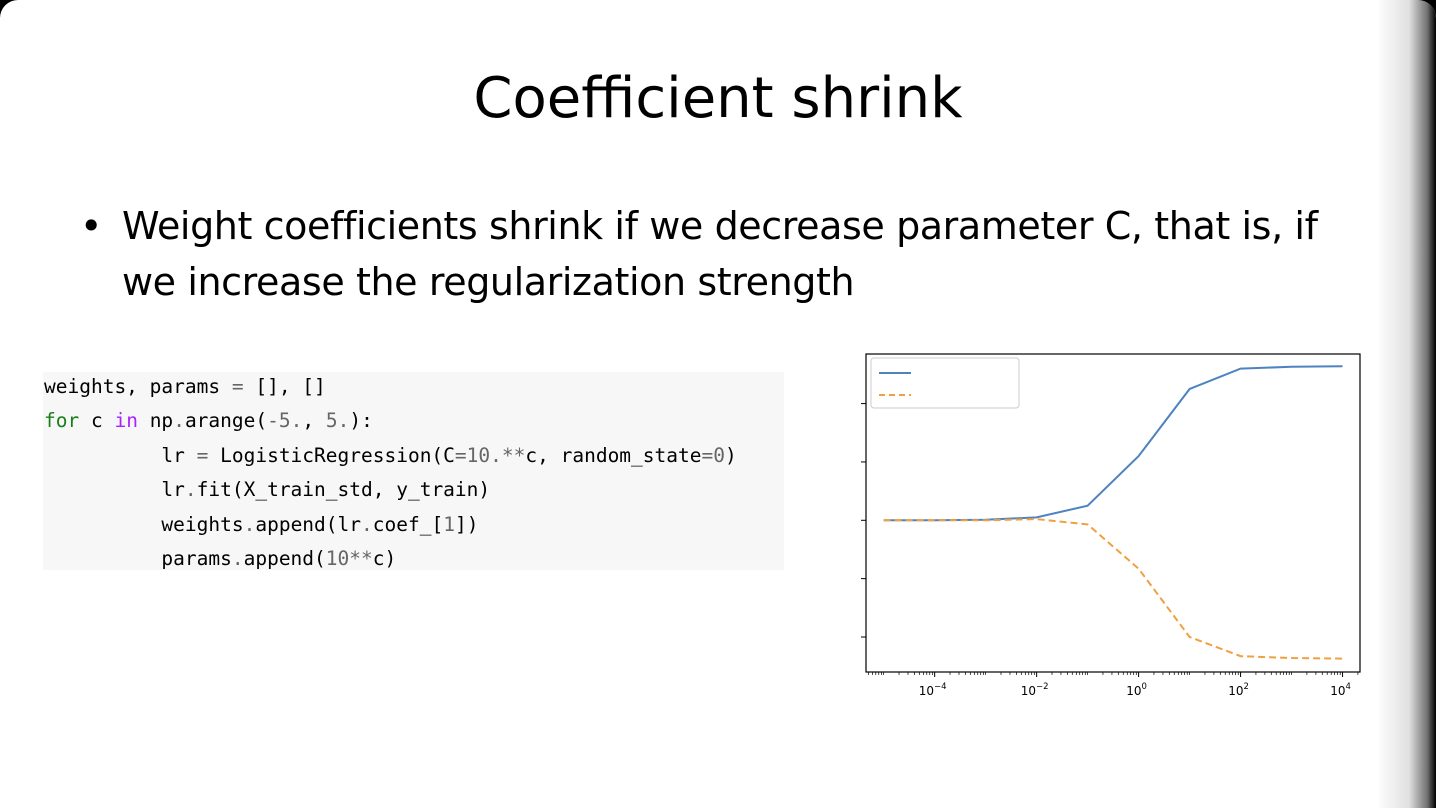 Image resolution: width=1436 pixels, height=808 pixels. Describe the element at coordinates (408, 524) in the screenshot. I see `code-token: coef_[` at that location.